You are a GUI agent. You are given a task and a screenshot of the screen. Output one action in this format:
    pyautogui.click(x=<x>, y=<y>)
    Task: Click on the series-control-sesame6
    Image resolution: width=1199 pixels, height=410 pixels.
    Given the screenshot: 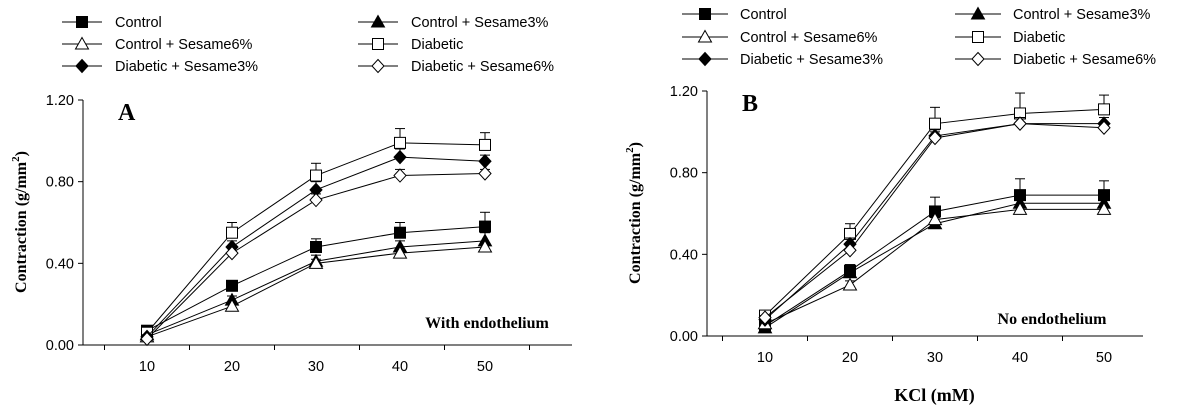 What is the action you would take?
    pyautogui.click(x=934, y=265)
    